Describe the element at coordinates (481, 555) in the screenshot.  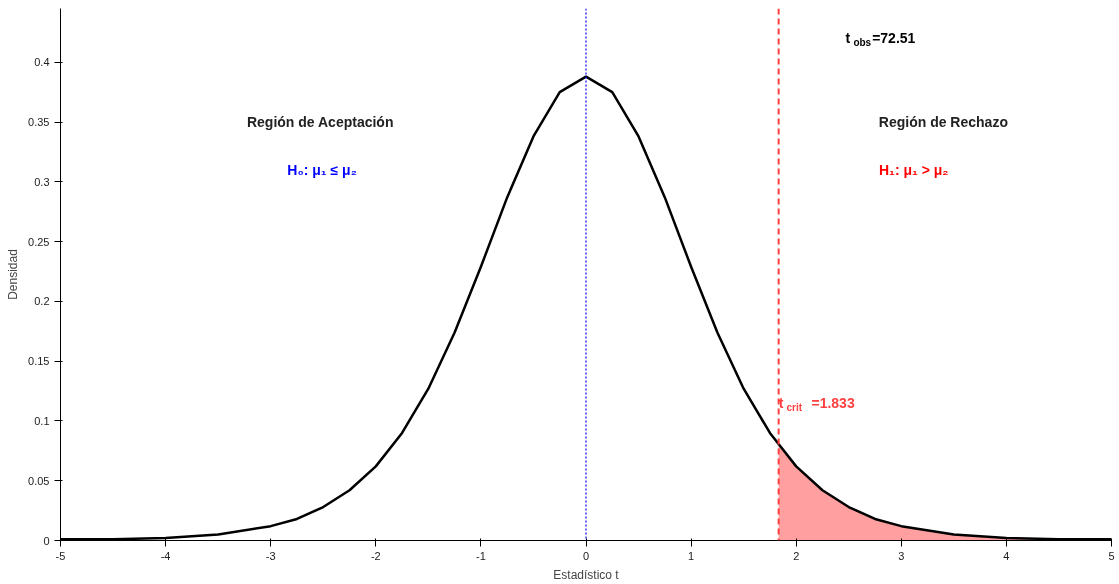
I see `x-tick-label: -1` at that location.